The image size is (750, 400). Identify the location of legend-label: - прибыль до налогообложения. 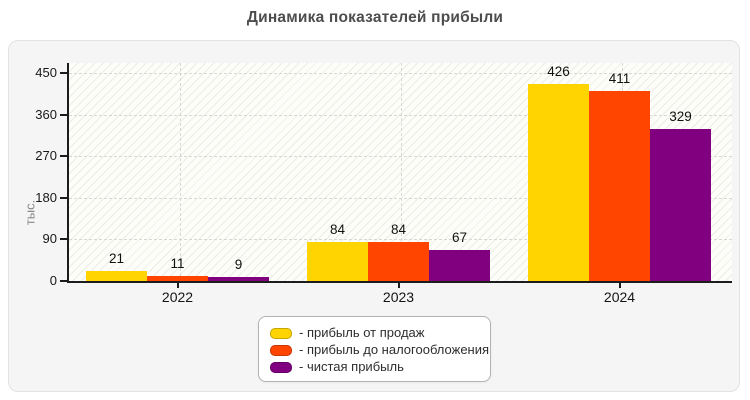
(394, 349).